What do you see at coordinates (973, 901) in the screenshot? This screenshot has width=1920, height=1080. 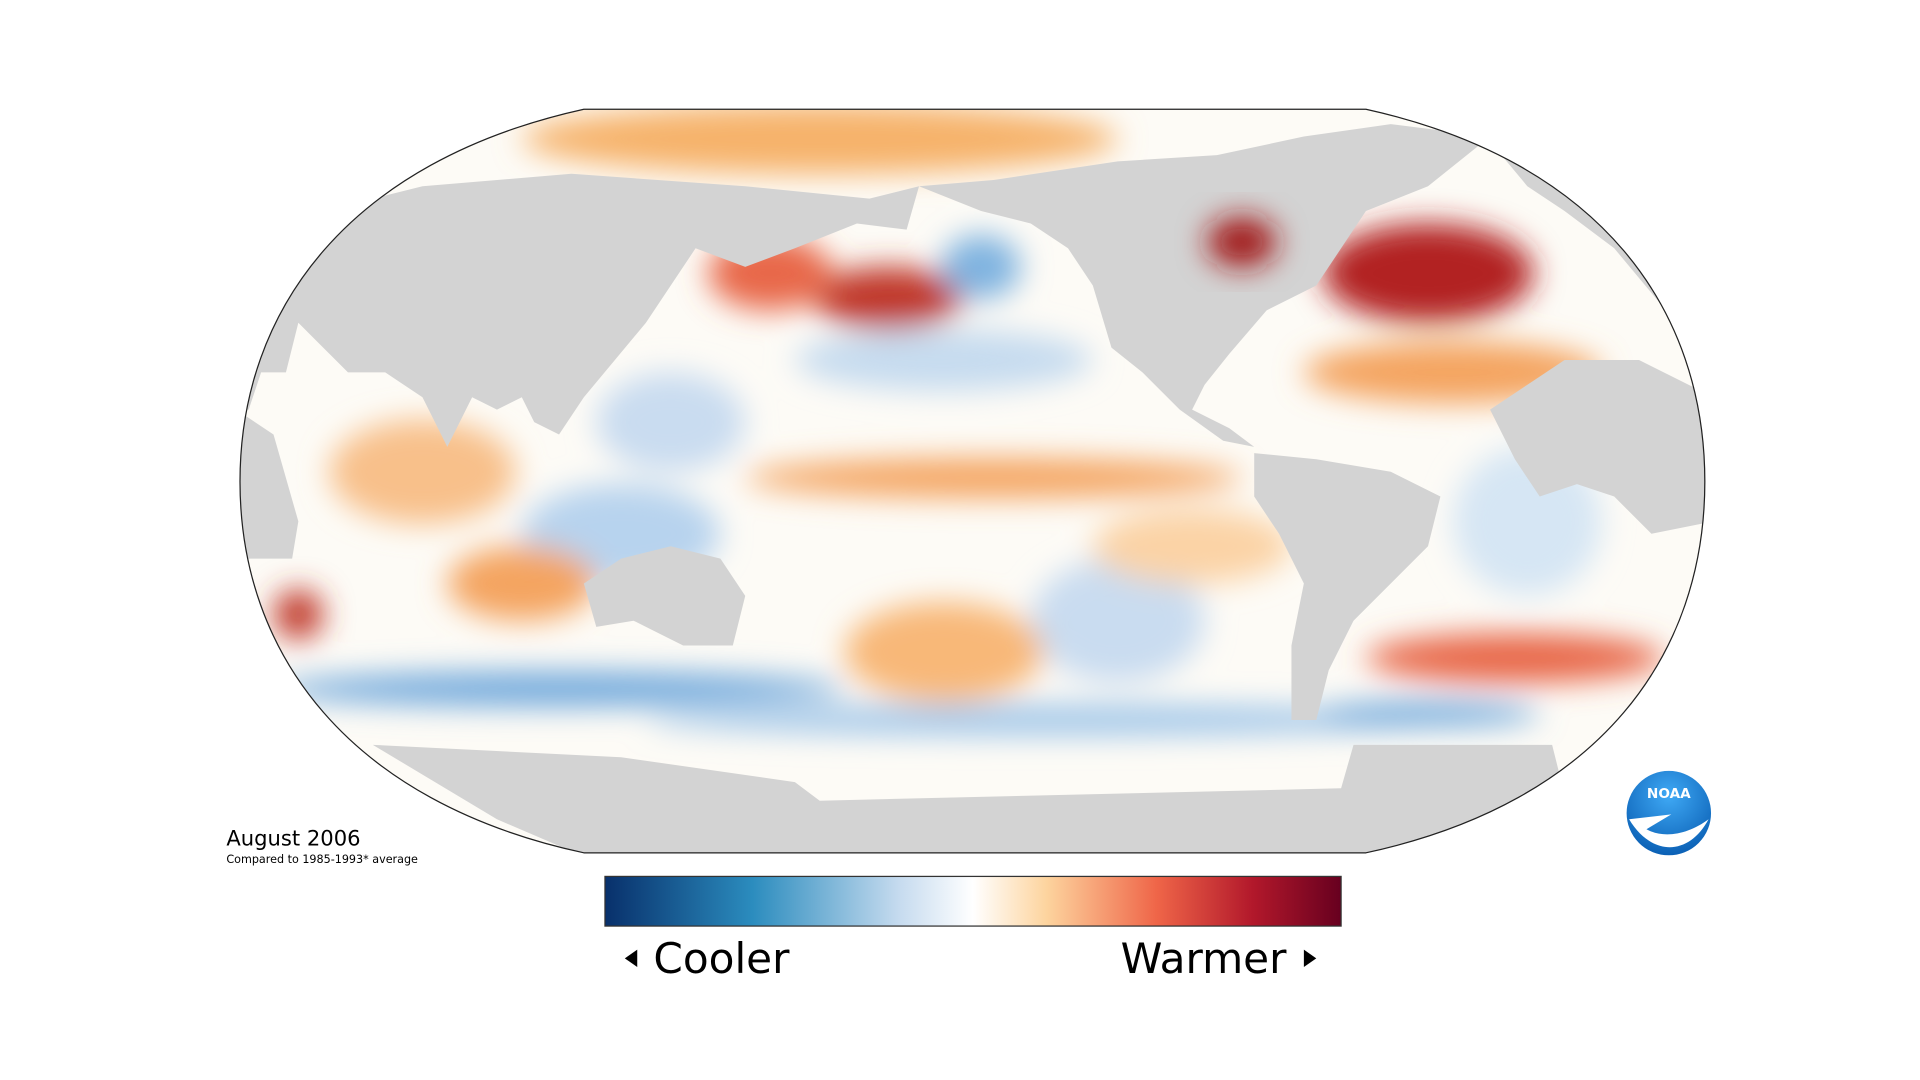 I see `color-scale` at bounding box center [973, 901].